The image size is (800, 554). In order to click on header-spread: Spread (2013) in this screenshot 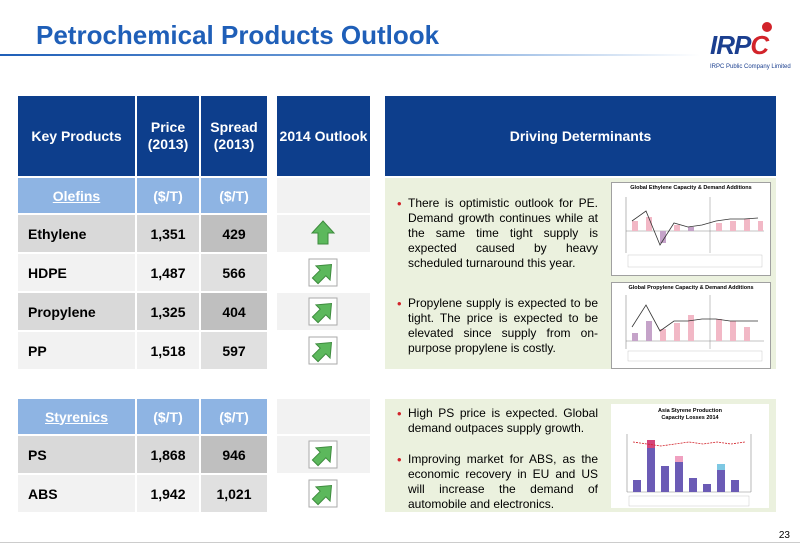, I will do `click(234, 136)`.